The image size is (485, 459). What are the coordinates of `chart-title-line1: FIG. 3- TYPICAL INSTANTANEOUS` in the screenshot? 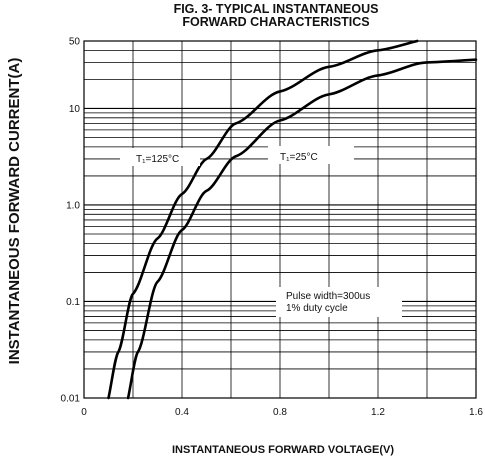 It's located at (276, 9).